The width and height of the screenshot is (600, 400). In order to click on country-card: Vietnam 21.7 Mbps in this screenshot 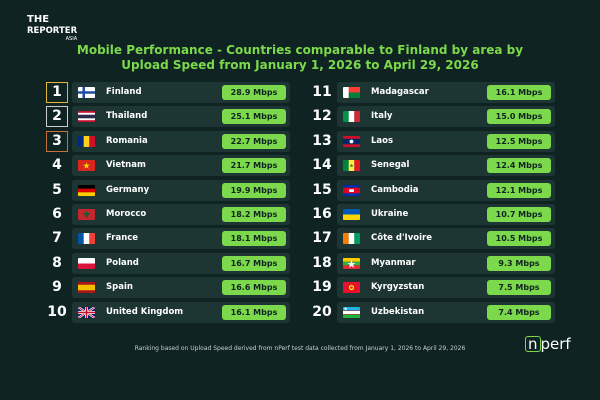, I will do `click(181, 166)`.